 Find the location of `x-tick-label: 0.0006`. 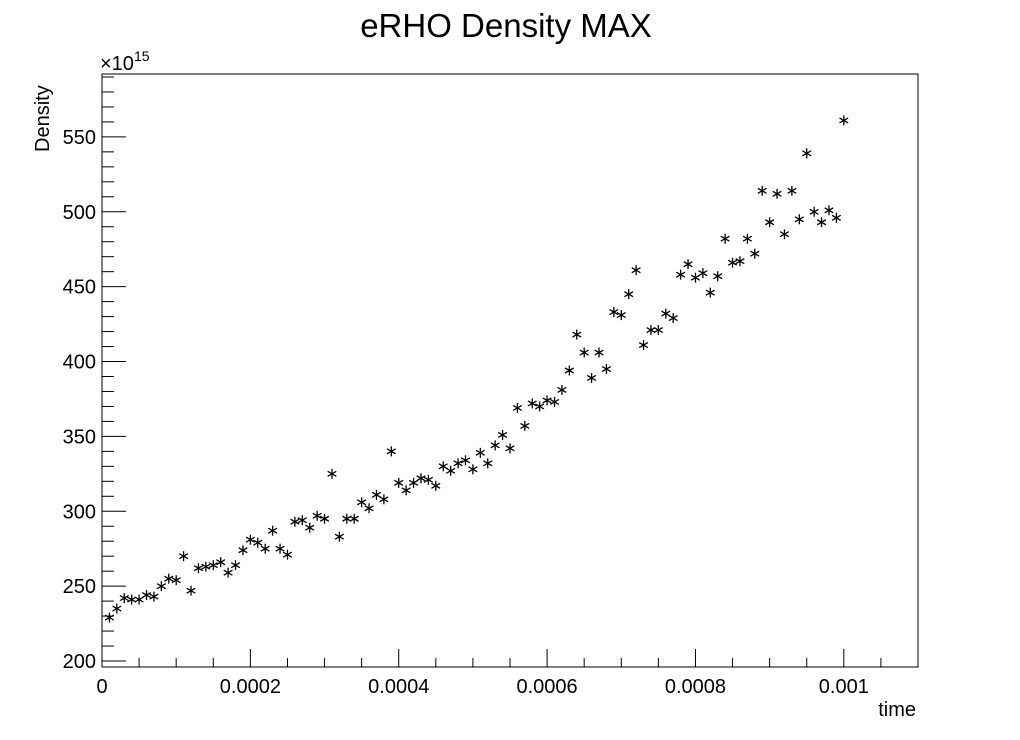

x-tick-label: 0.0006 is located at coordinates (547, 687).